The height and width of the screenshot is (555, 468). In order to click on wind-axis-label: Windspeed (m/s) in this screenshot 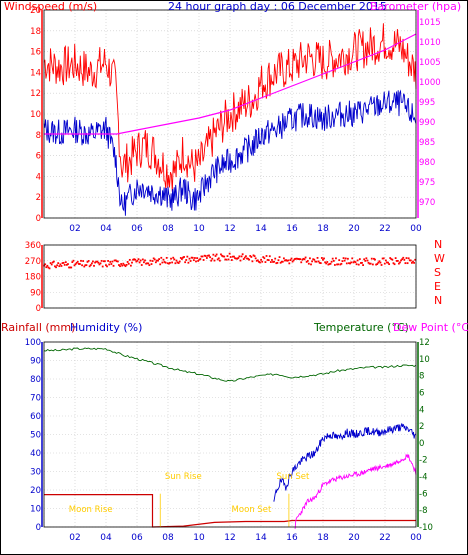, I will do `click(50, 6)`.